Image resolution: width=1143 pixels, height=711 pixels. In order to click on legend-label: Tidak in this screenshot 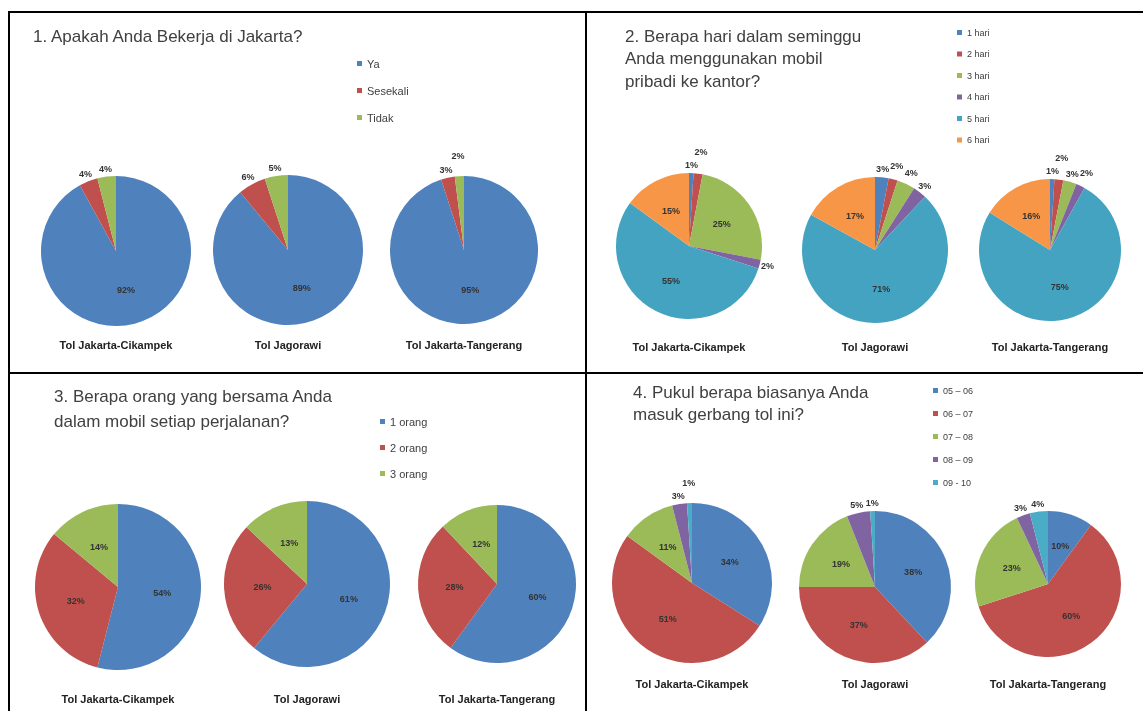, I will do `click(380, 117)`.